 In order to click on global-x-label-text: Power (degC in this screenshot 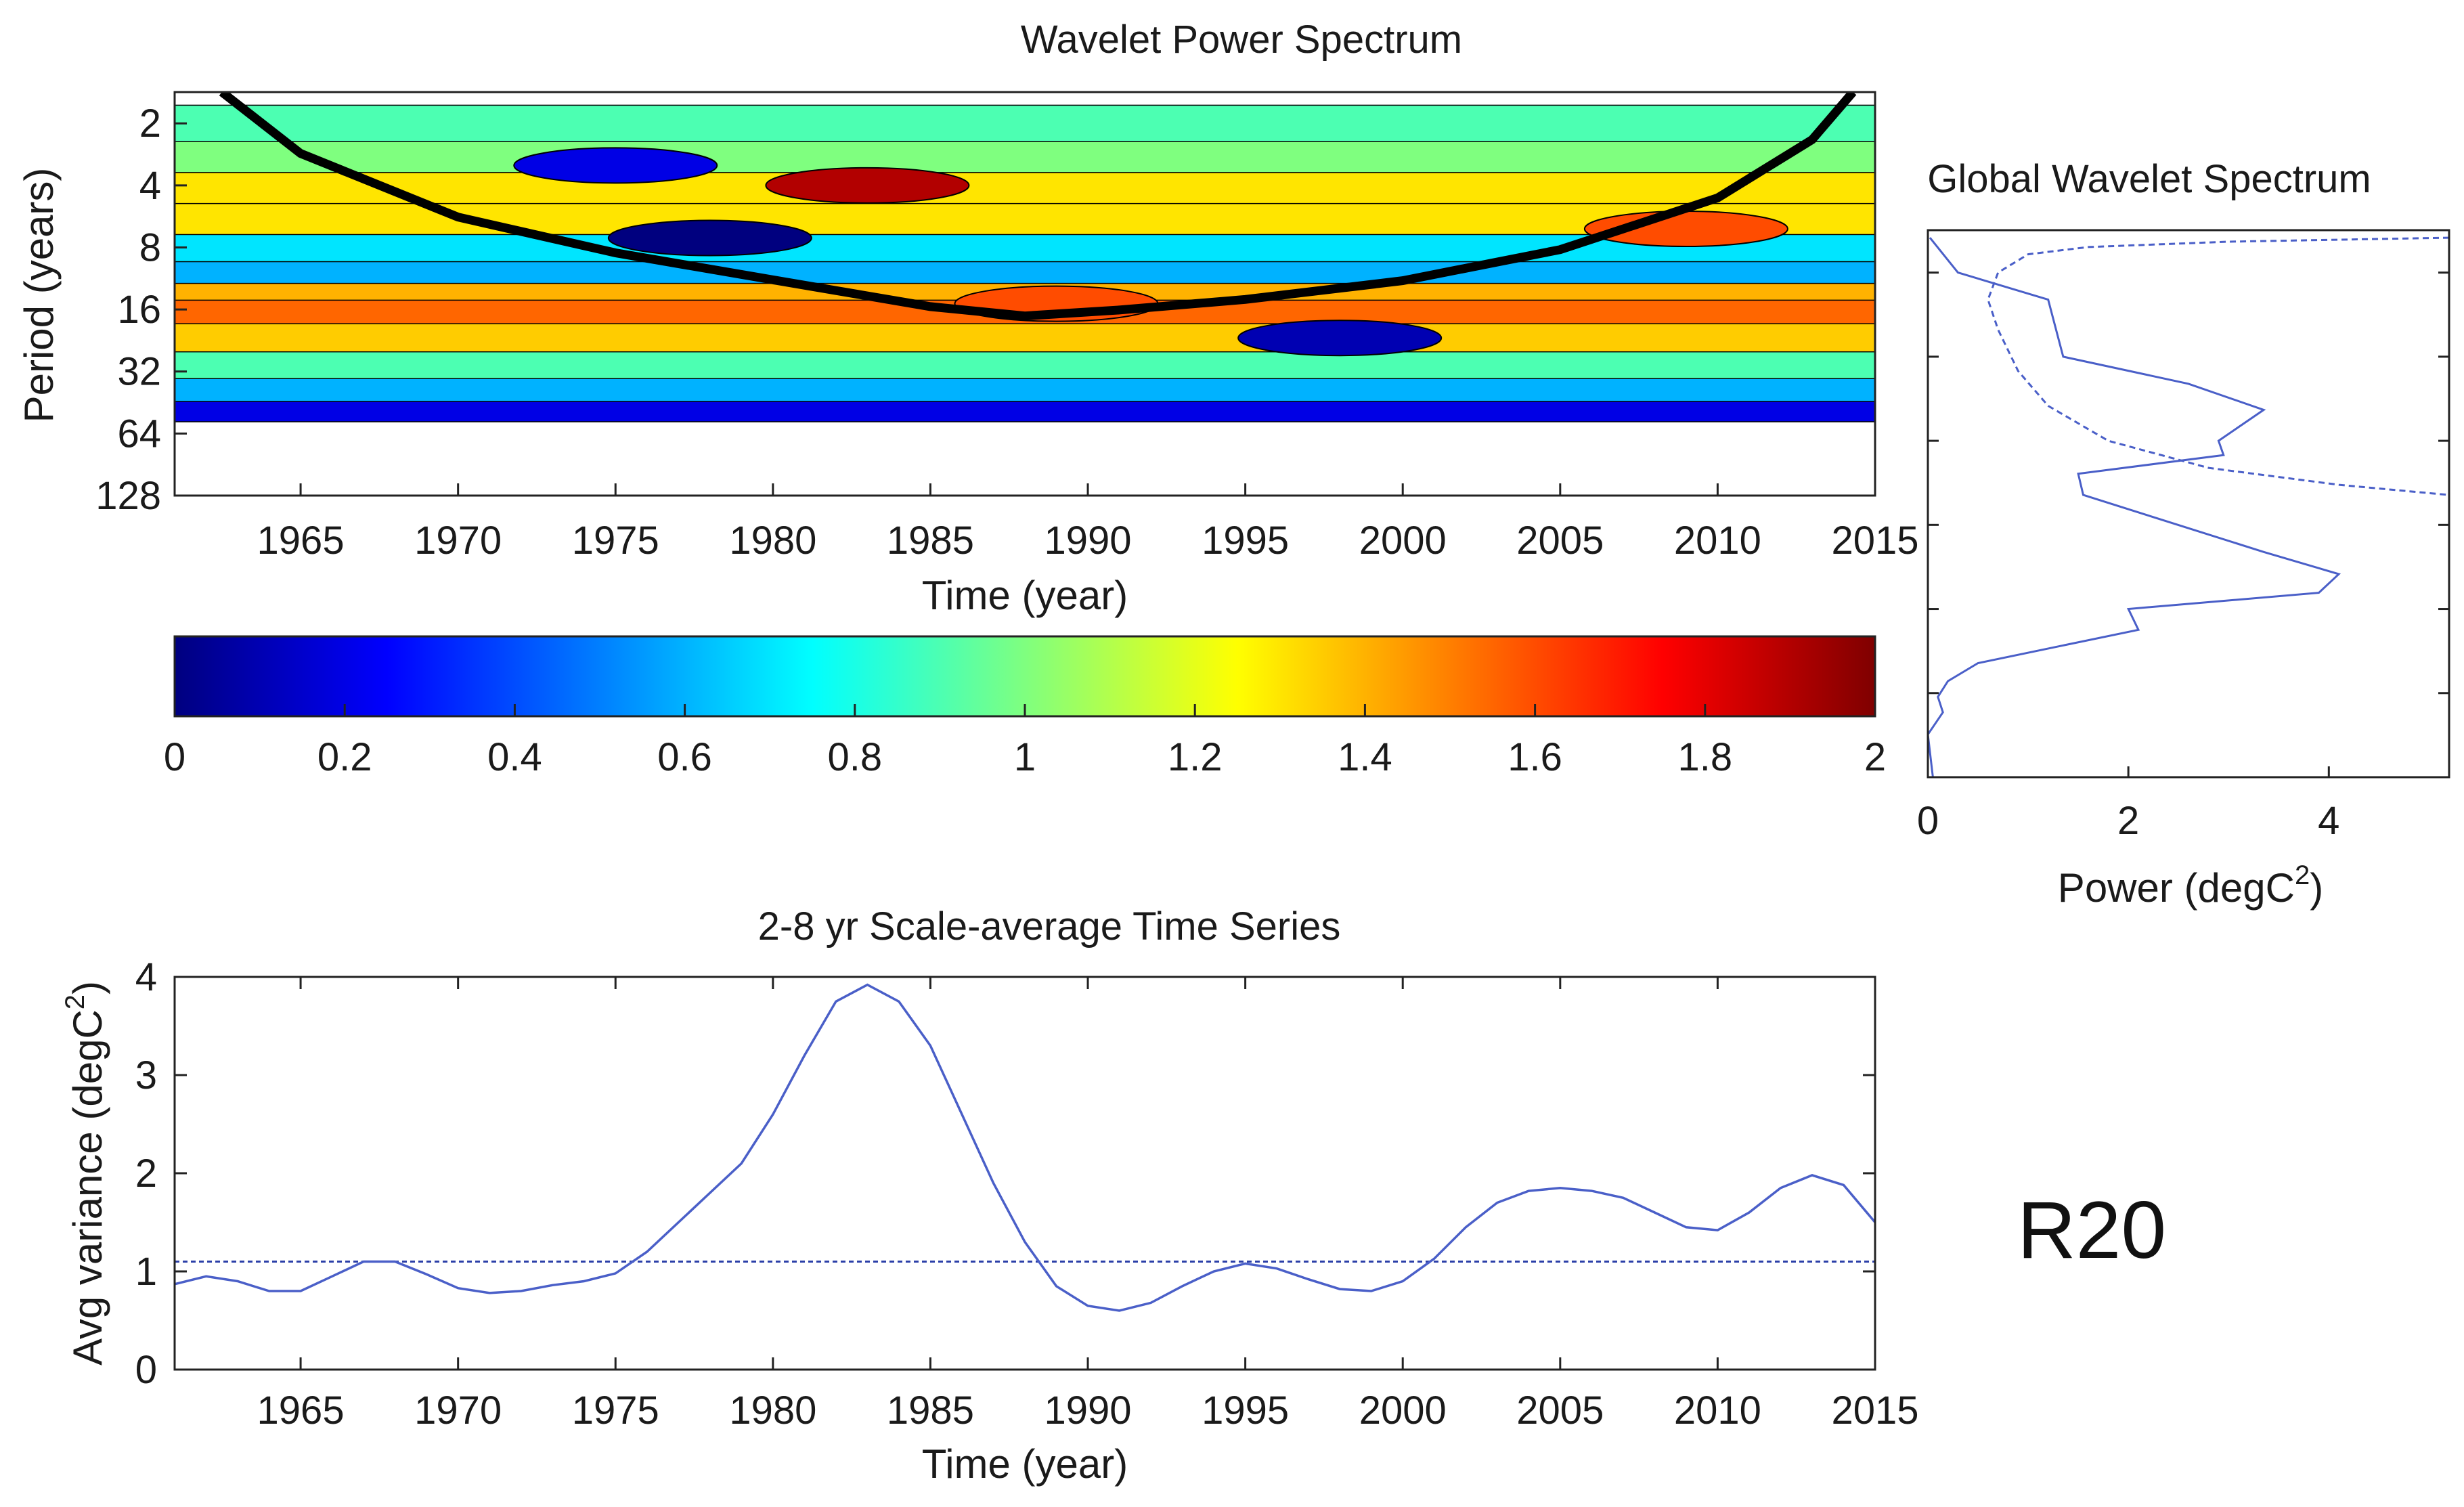, I will do `click(2176, 888)`.